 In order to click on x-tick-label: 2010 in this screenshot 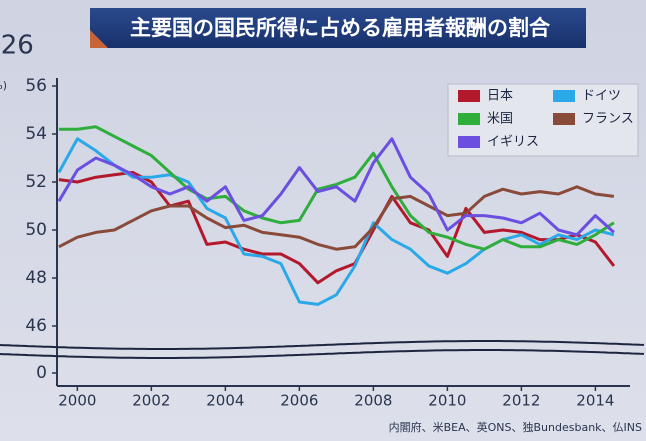, I will do `click(447, 401)`.